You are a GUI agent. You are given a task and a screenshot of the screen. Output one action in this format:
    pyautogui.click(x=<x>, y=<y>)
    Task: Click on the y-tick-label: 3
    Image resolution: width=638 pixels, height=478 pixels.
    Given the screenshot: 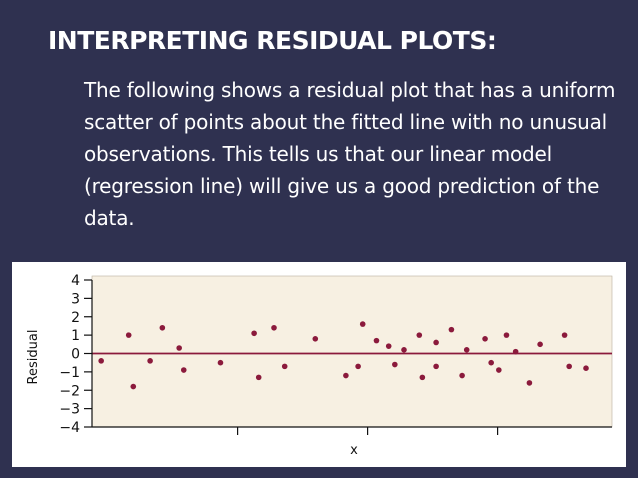 What is the action you would take?
    pyautogui.click(x=75, y=299)
    